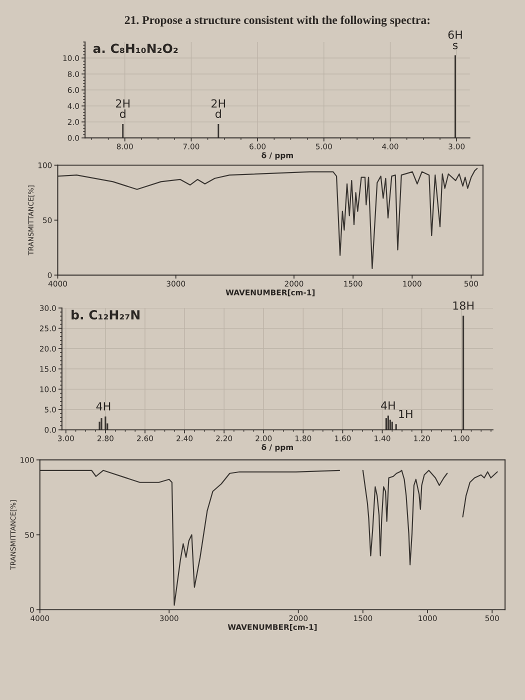 Image resolution: width=525 pixels, height=700 pixels. What do you see at coordinates (463, 305) in the screenshot?
I see `annotation: 18H` at bounding box center [463, 305].